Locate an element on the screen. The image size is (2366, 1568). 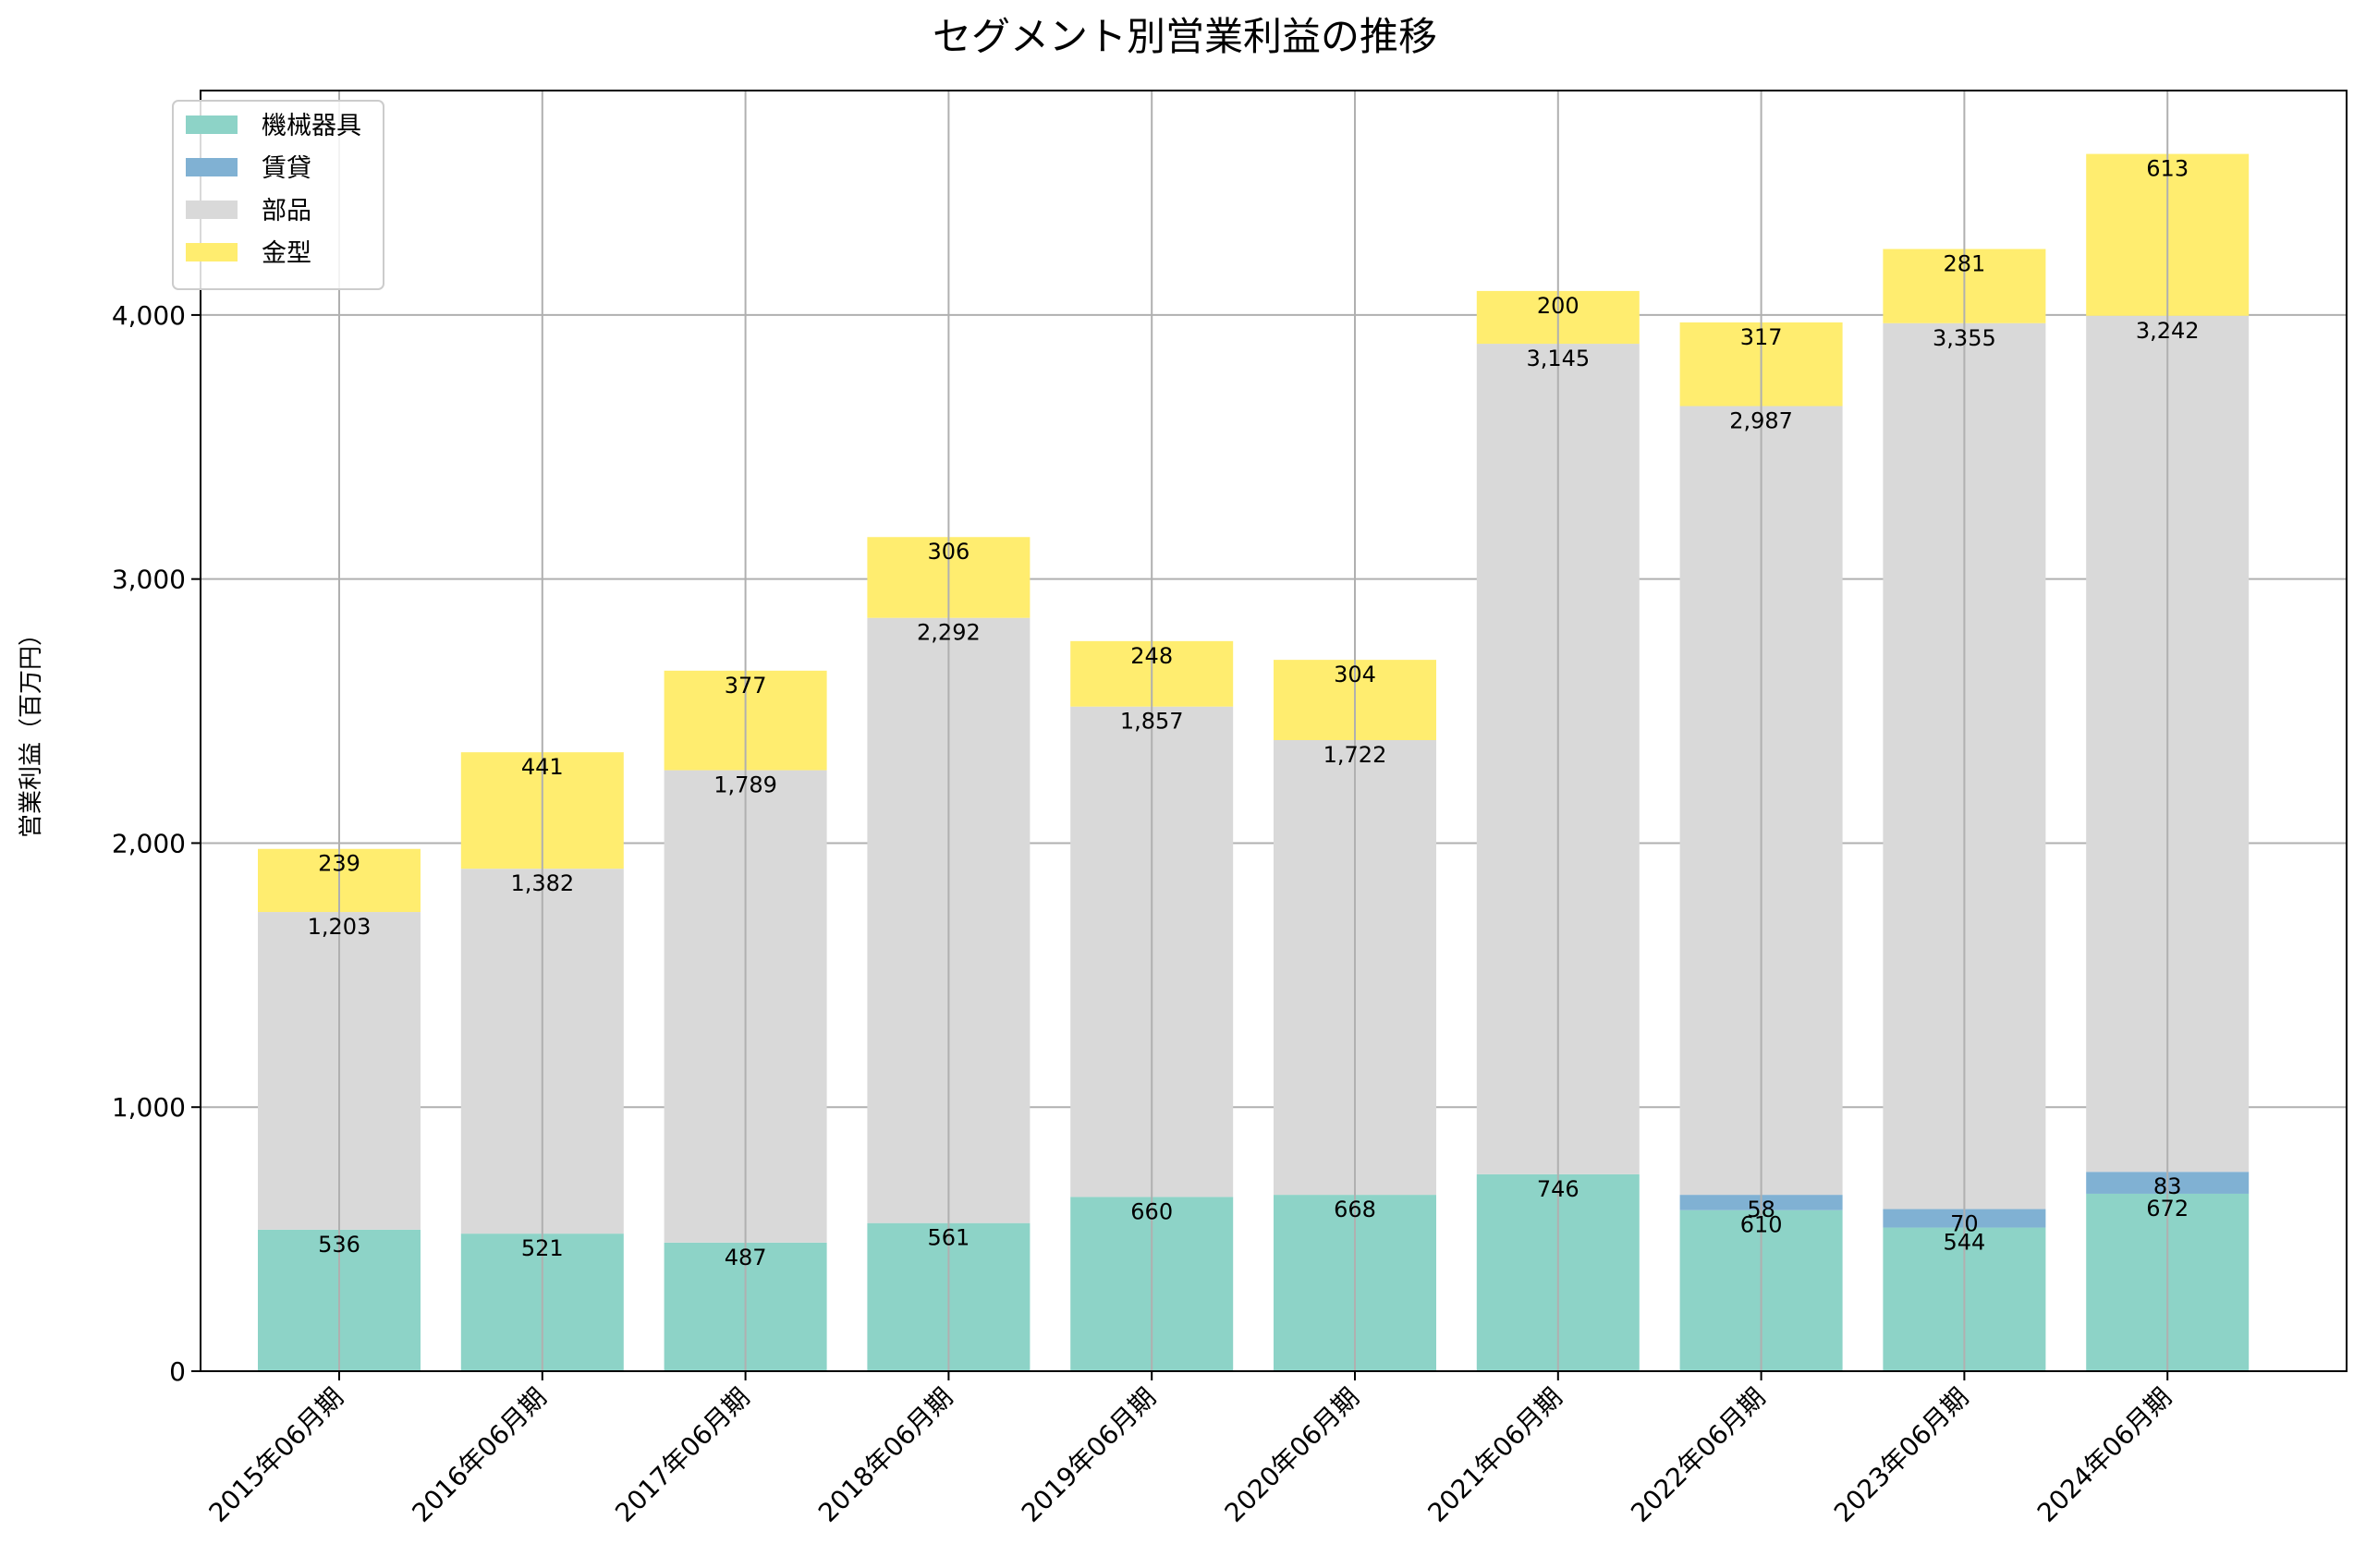
legend-label: 賃貸 is located at coordinates (287, 168).